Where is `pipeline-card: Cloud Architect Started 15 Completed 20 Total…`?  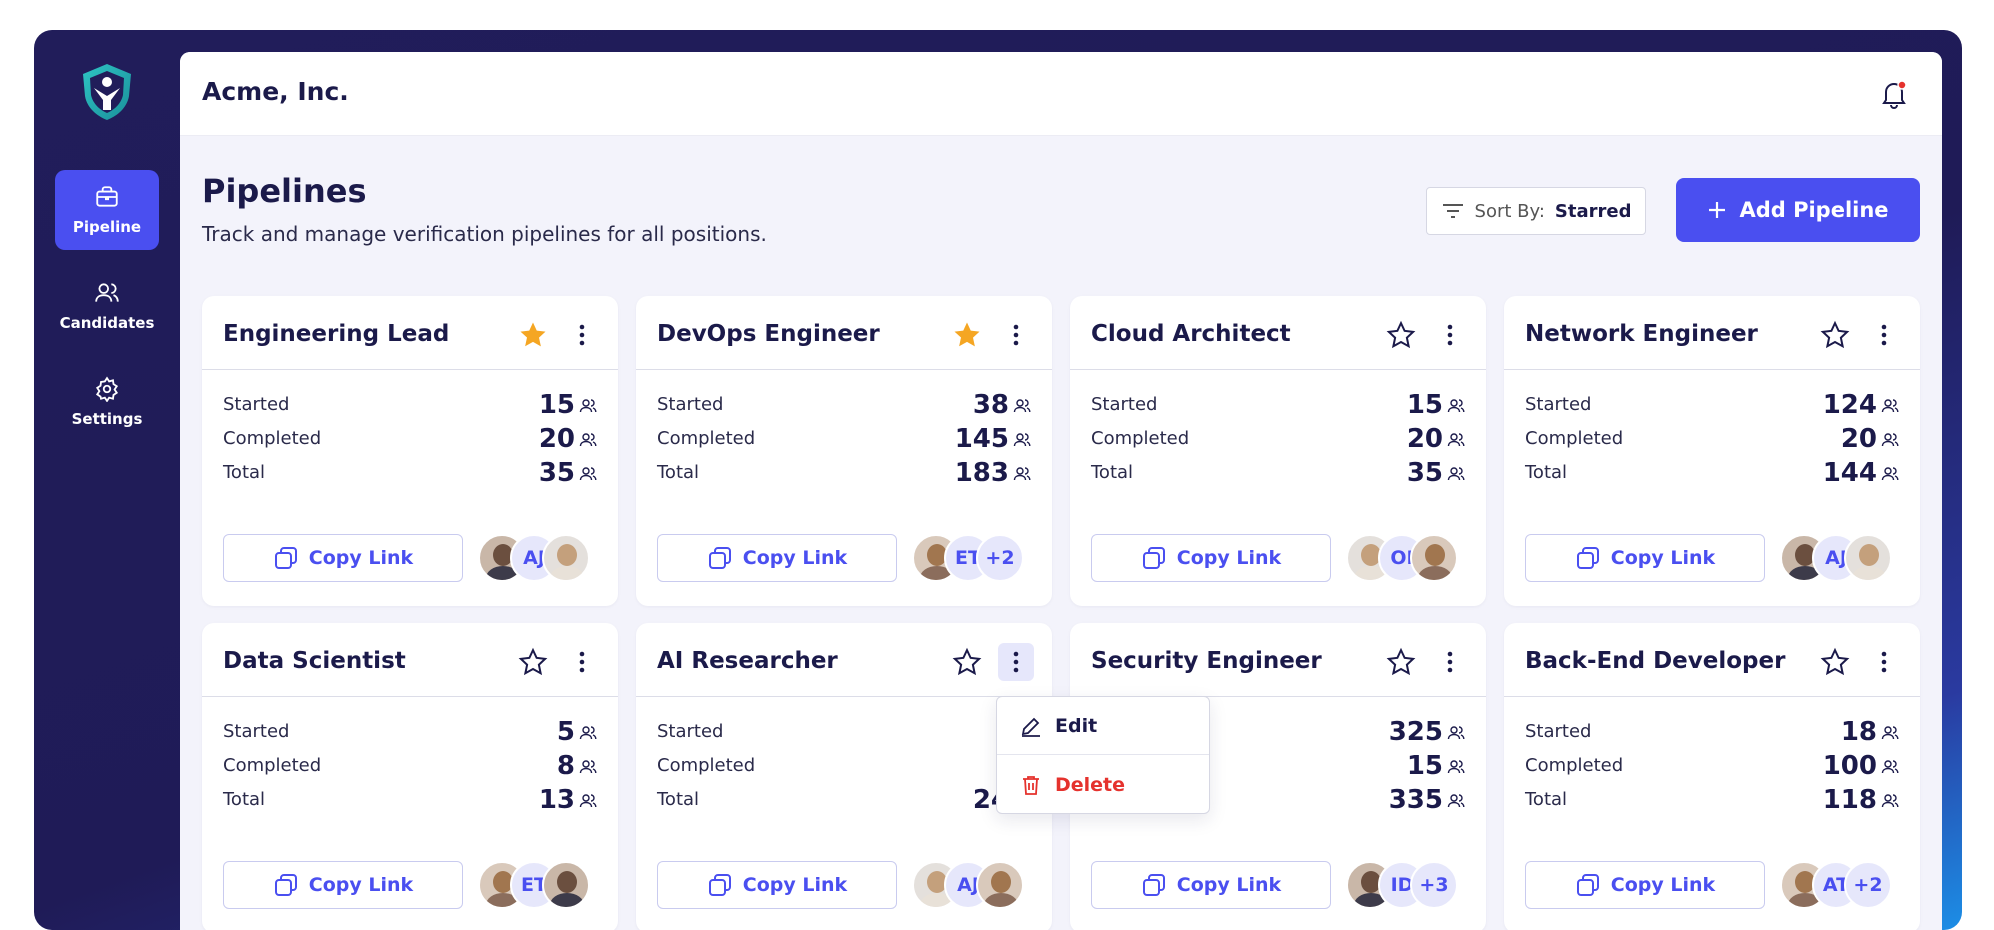
pipeline-card: Cloud Architect Started 15 Completed 20 Total… is located at coordinates (1278, 451).